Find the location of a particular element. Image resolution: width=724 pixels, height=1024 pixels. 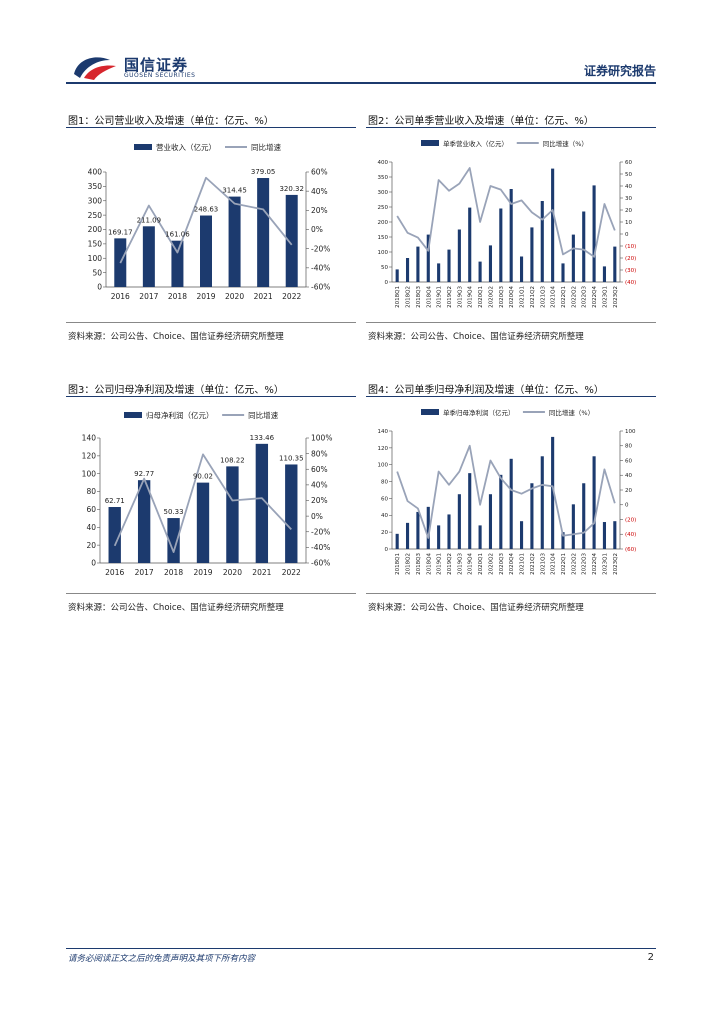

x-tick-label: 2018Q1 is located at coordinates (398, 297).